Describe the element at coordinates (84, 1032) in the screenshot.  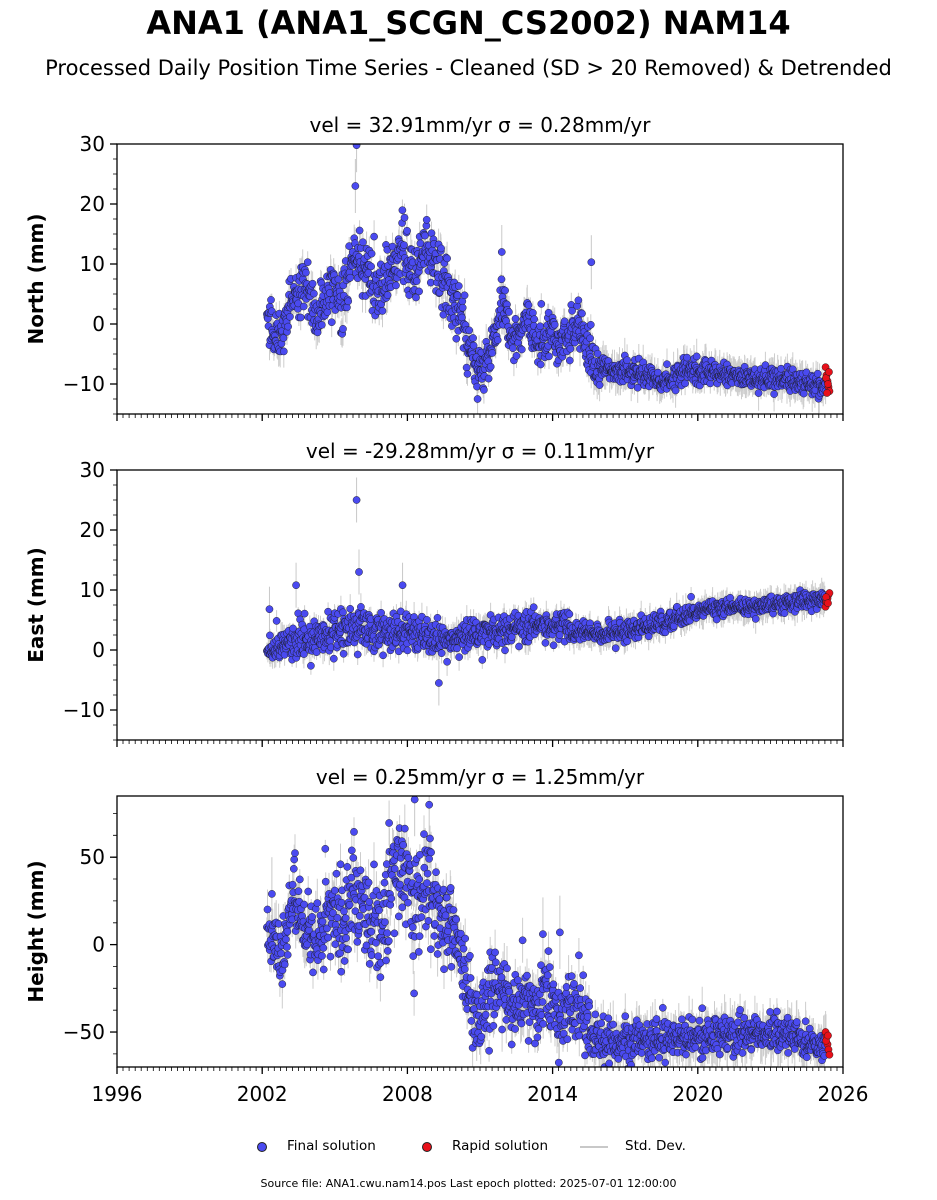
I see `y-tick-label: −50` at that location.